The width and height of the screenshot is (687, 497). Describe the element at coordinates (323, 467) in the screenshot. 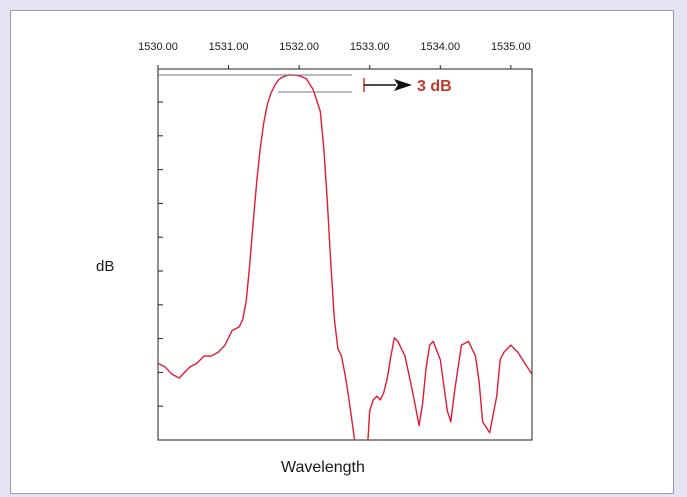

I see `x-axis-label: Wavelength` at that location.